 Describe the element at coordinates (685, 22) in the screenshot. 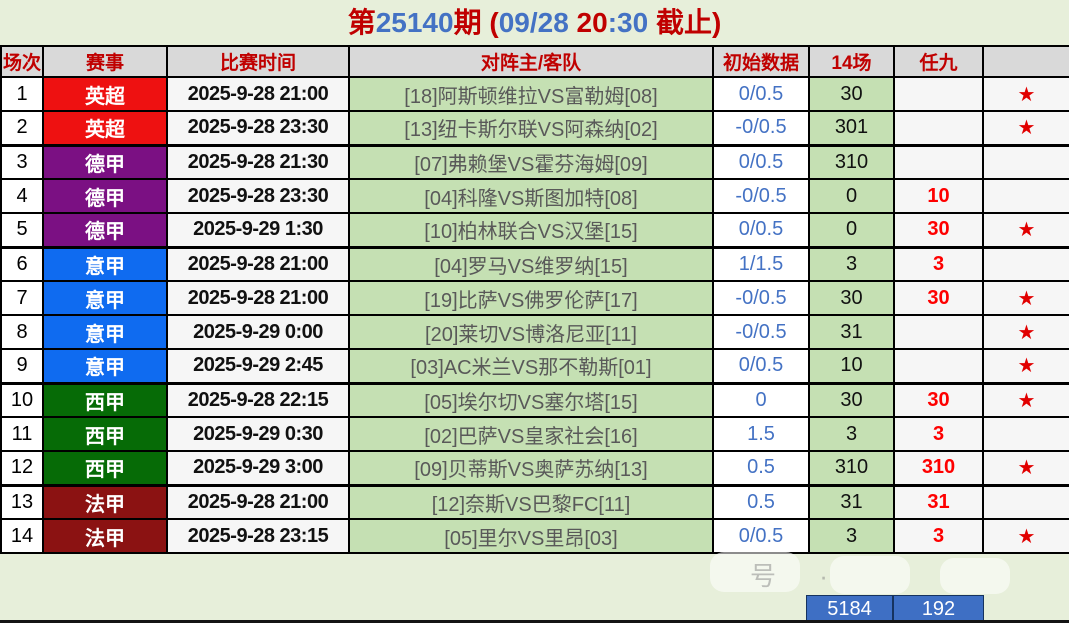

I see `title-segment: 截止)` at that location.